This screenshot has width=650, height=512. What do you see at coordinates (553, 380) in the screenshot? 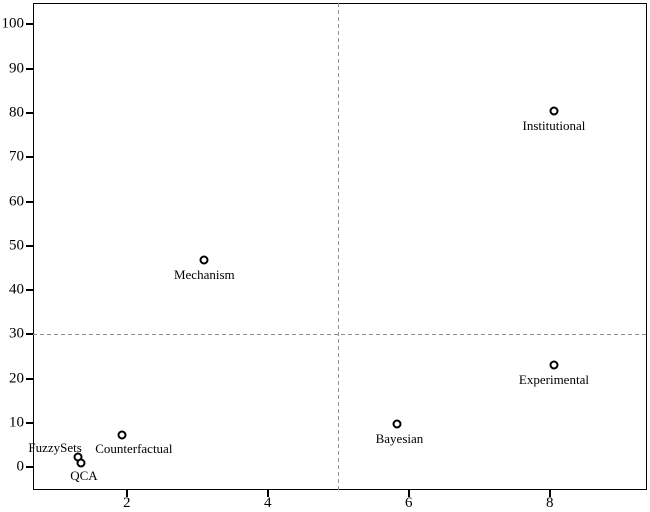
I see `data-point-label: Experimental` at bounding box center [553, 380].